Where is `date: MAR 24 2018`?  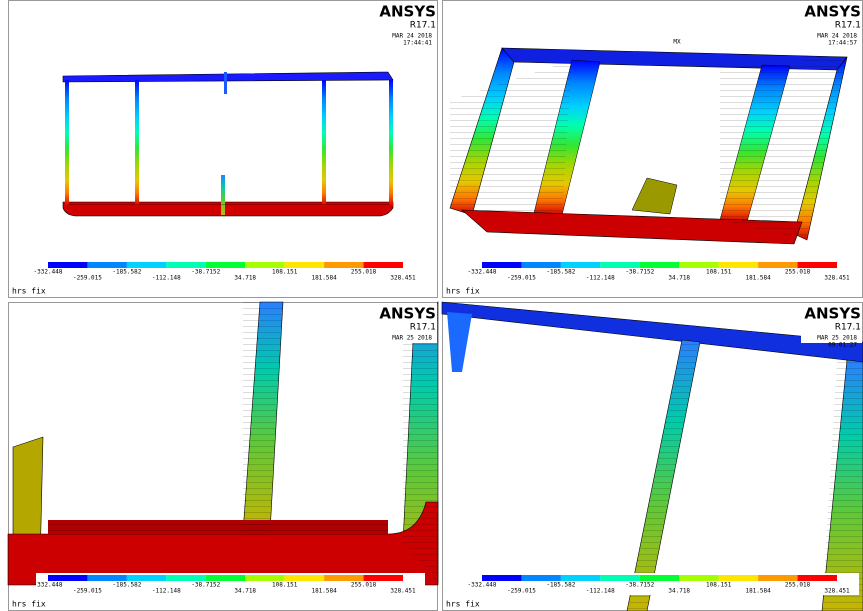 date: MAR 24 2018 is located at coordinates (412, 36).